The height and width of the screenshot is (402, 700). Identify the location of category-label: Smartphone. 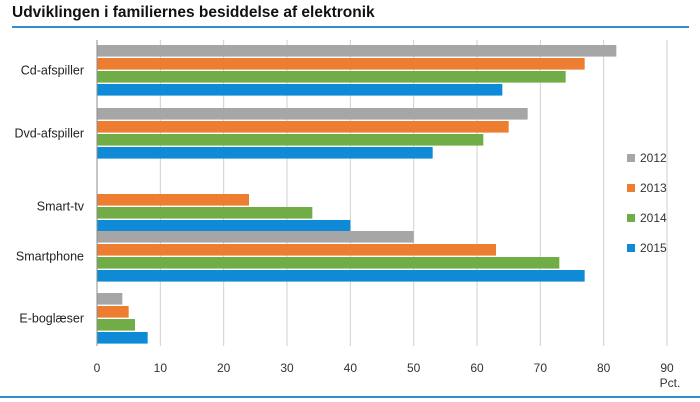
(50, 256).